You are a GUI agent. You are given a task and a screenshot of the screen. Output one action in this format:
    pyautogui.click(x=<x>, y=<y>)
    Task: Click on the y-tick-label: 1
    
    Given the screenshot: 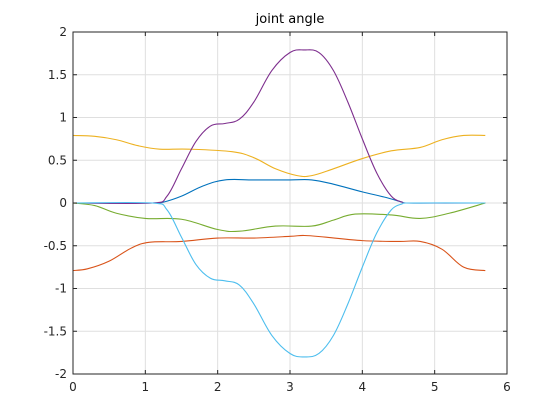 What is the action you would take?
    pyautogui.click(x=63, y=118)
    